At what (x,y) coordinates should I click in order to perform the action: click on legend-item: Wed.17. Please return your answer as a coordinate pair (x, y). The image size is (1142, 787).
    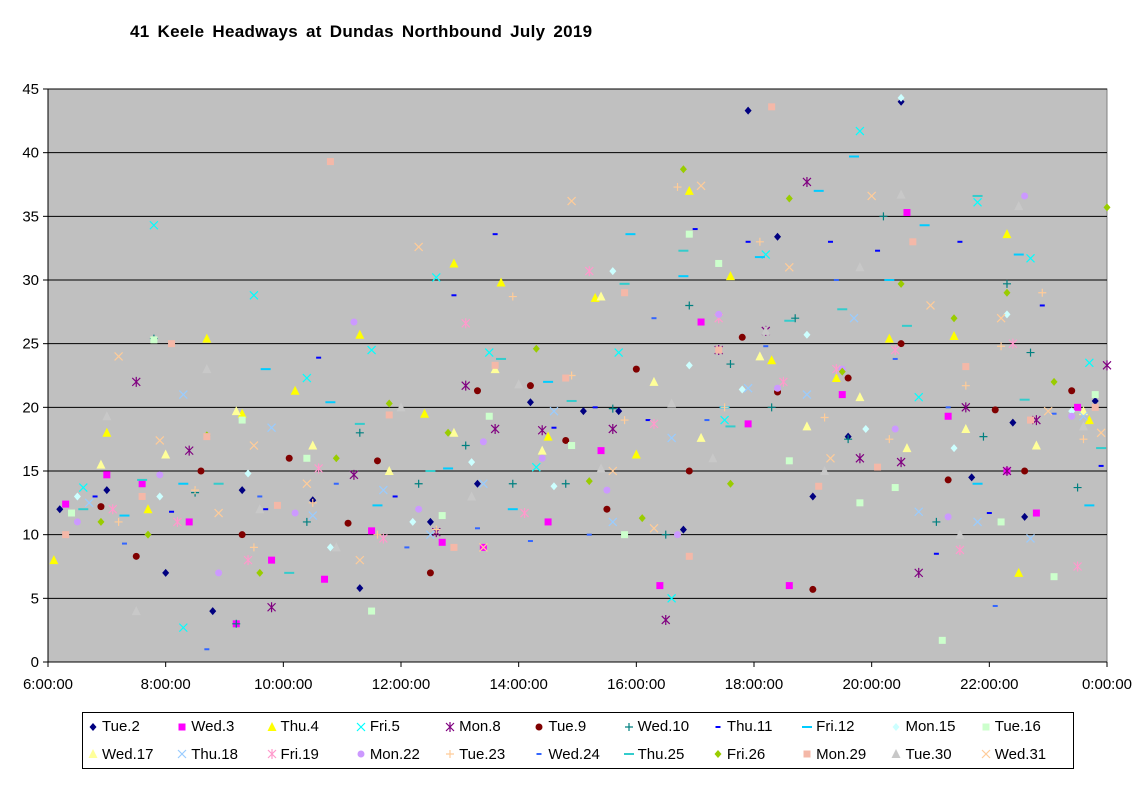
    Looking at the image, I should click on (131, 754).